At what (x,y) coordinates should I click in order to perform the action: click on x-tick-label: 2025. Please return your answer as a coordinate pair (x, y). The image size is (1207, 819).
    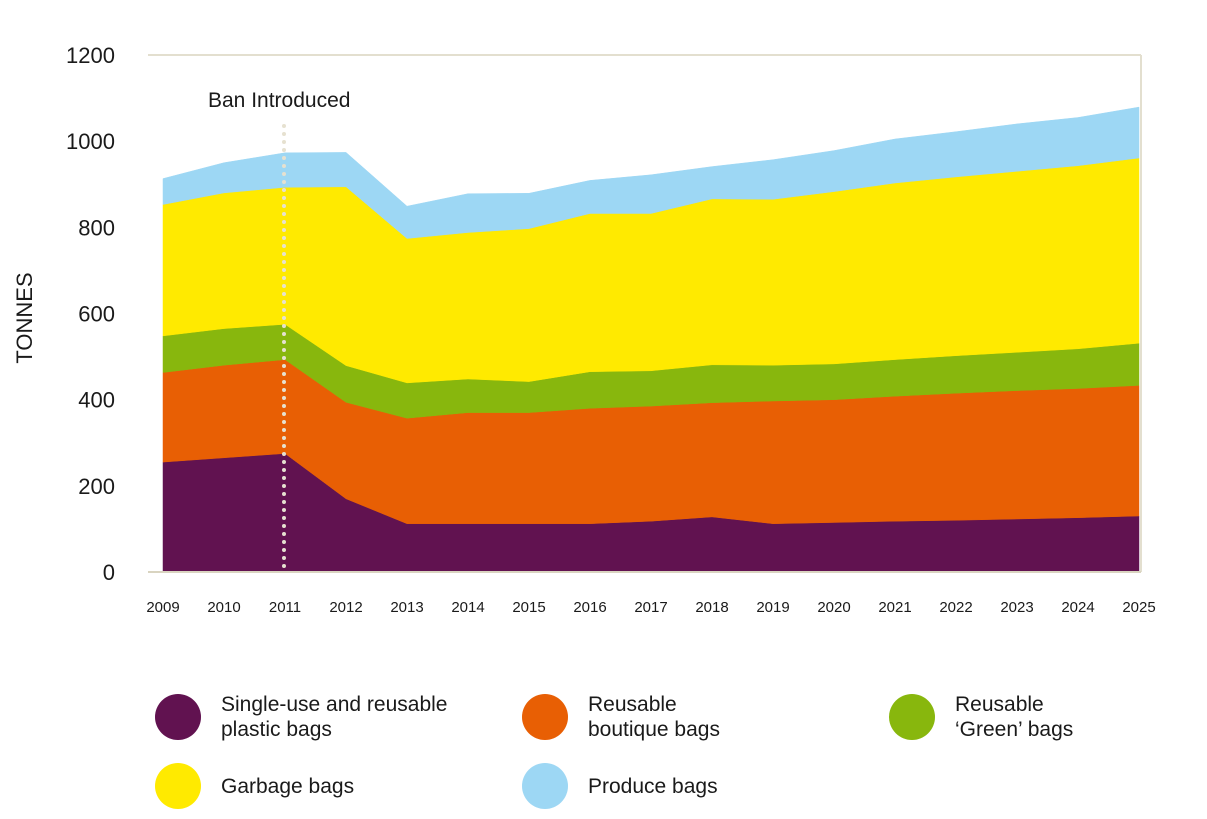
    Looking at the image, I should click on (1138, 607).